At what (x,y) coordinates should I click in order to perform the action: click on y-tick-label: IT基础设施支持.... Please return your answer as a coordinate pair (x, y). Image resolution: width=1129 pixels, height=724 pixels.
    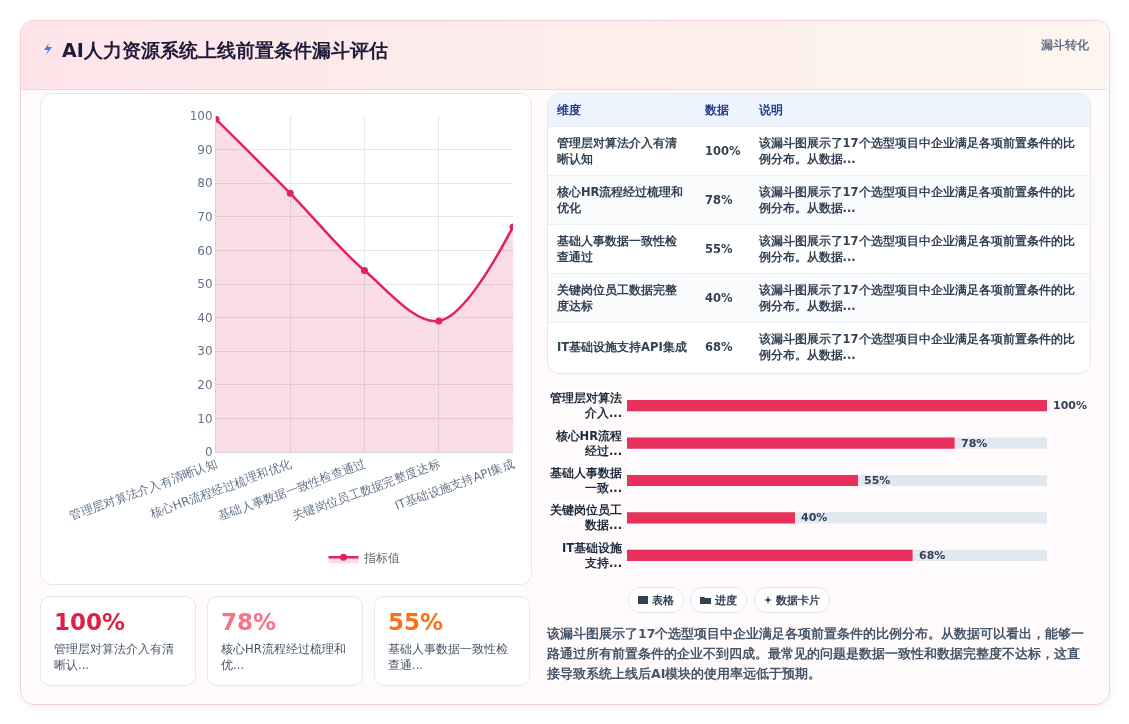
    Looking at the image, I should click on (592, 555).